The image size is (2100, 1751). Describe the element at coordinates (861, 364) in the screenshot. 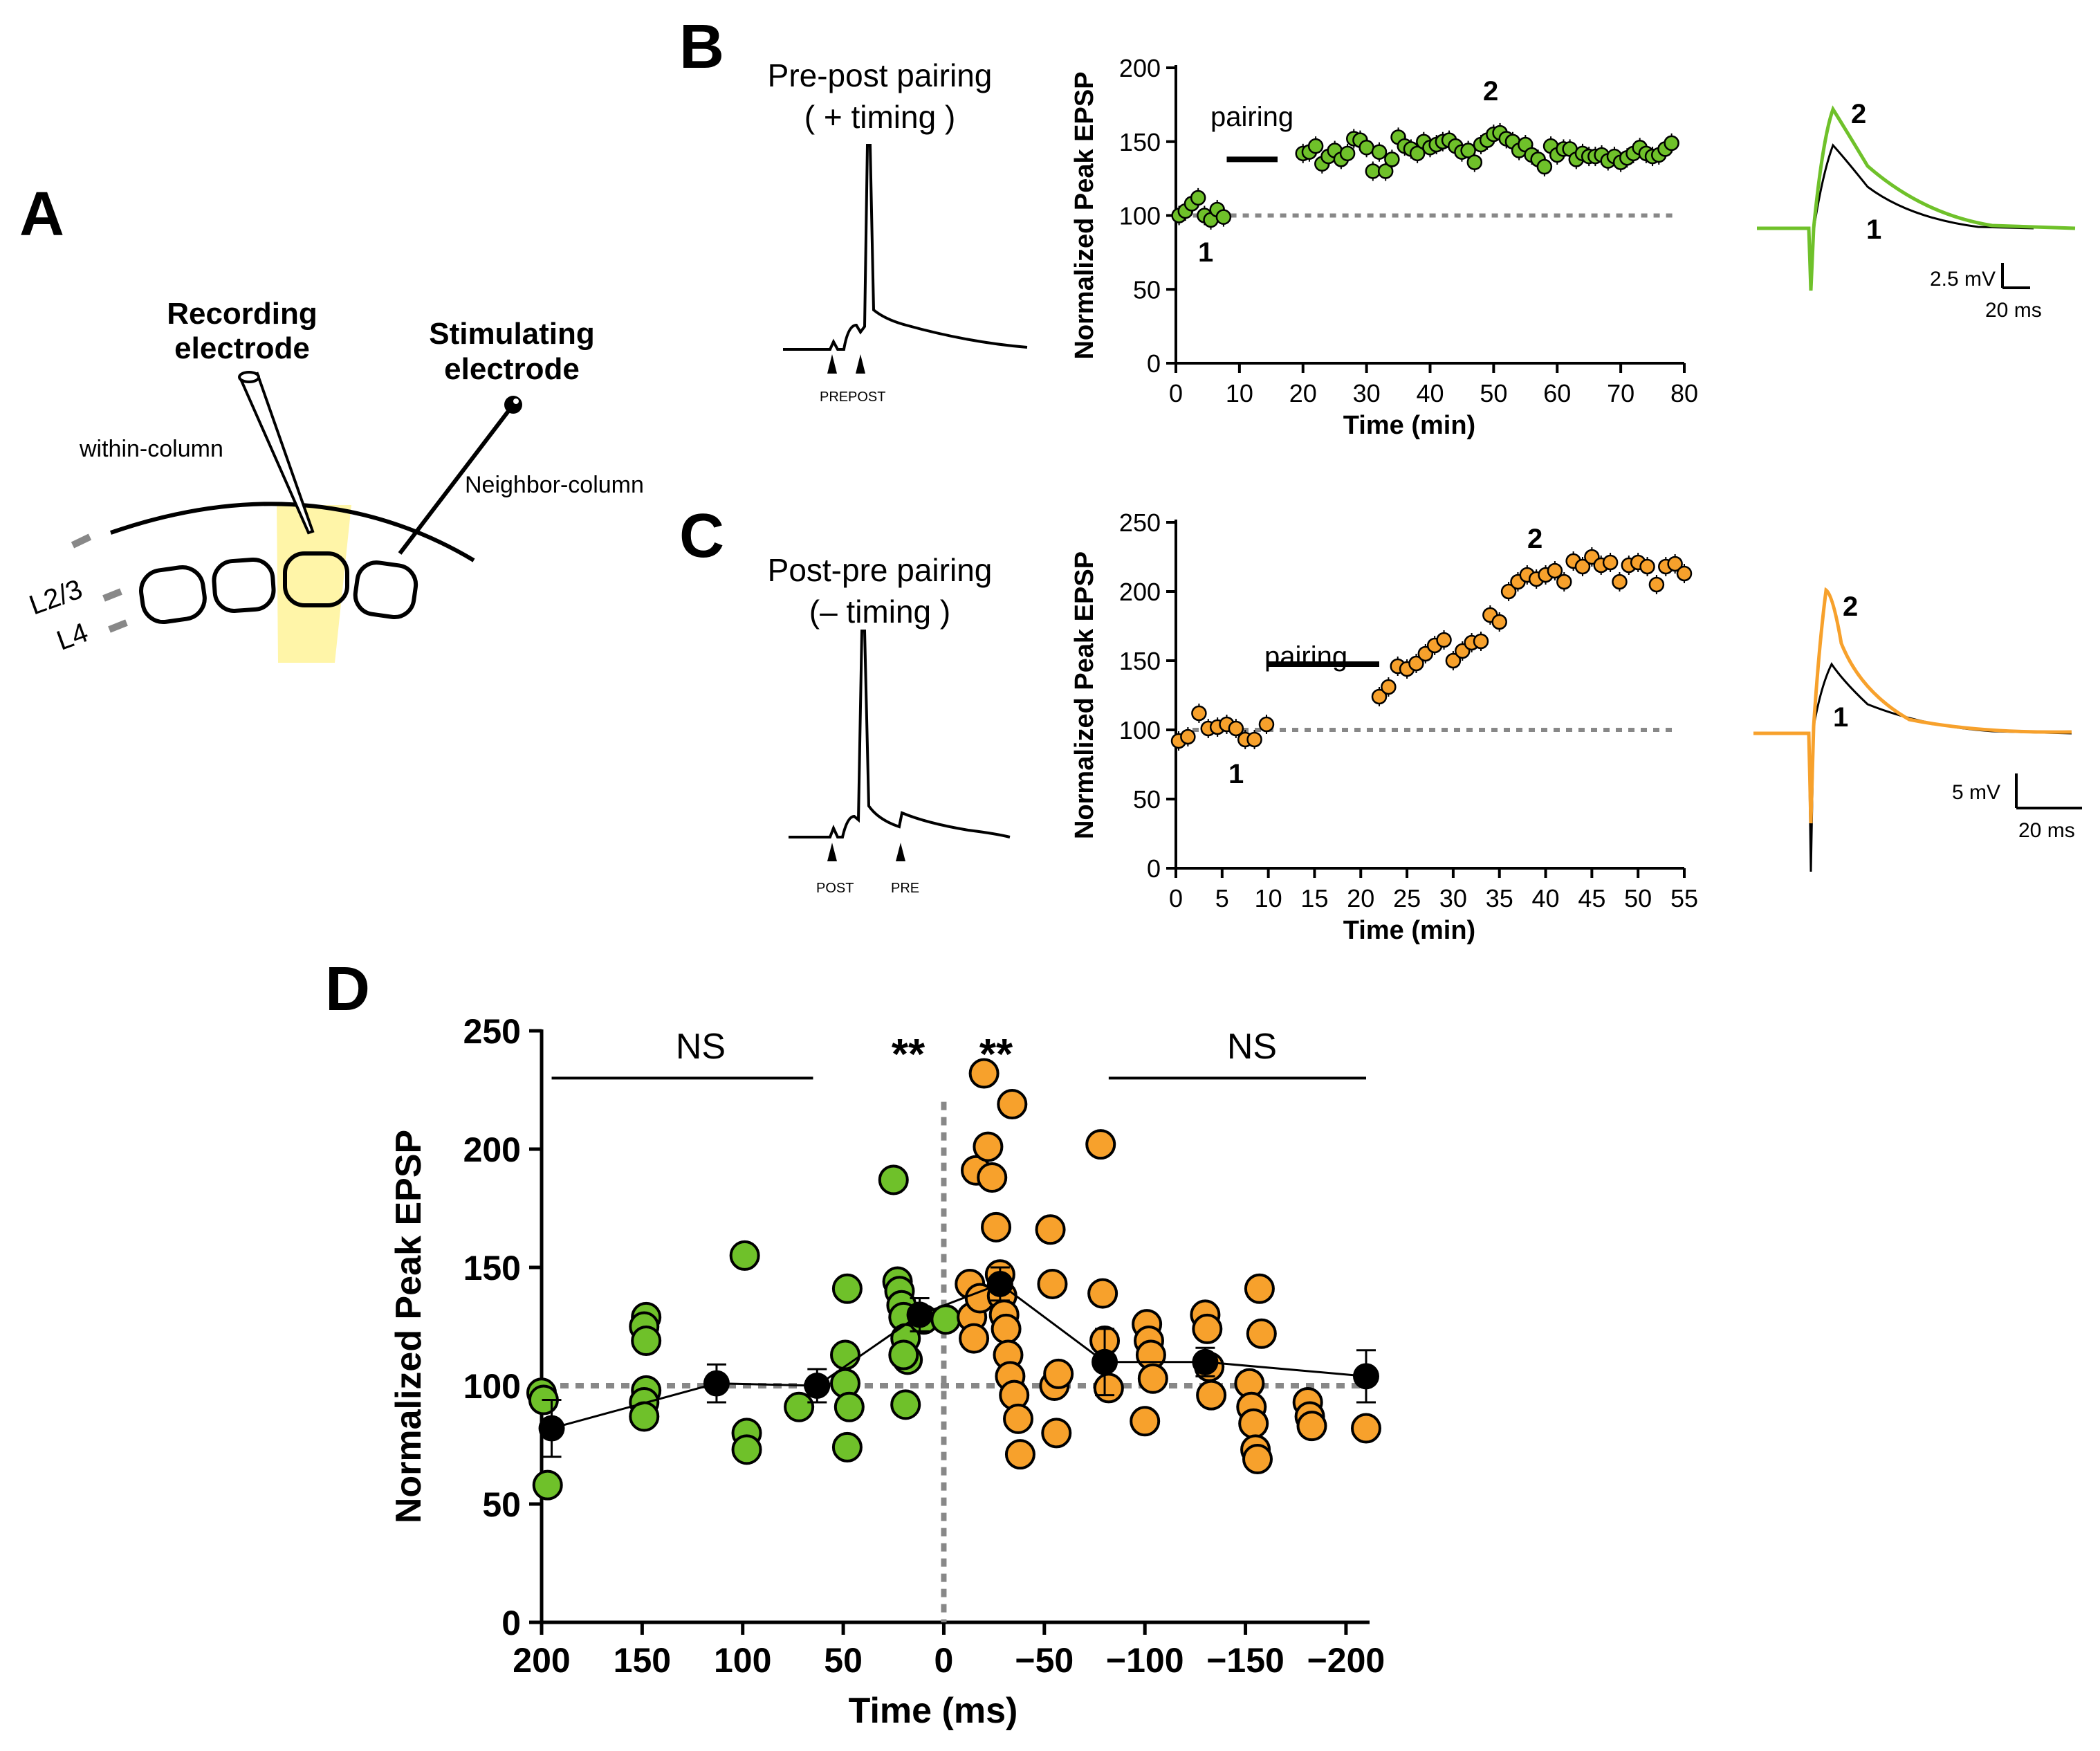

I see `panel-b-post-arrow` at that location.